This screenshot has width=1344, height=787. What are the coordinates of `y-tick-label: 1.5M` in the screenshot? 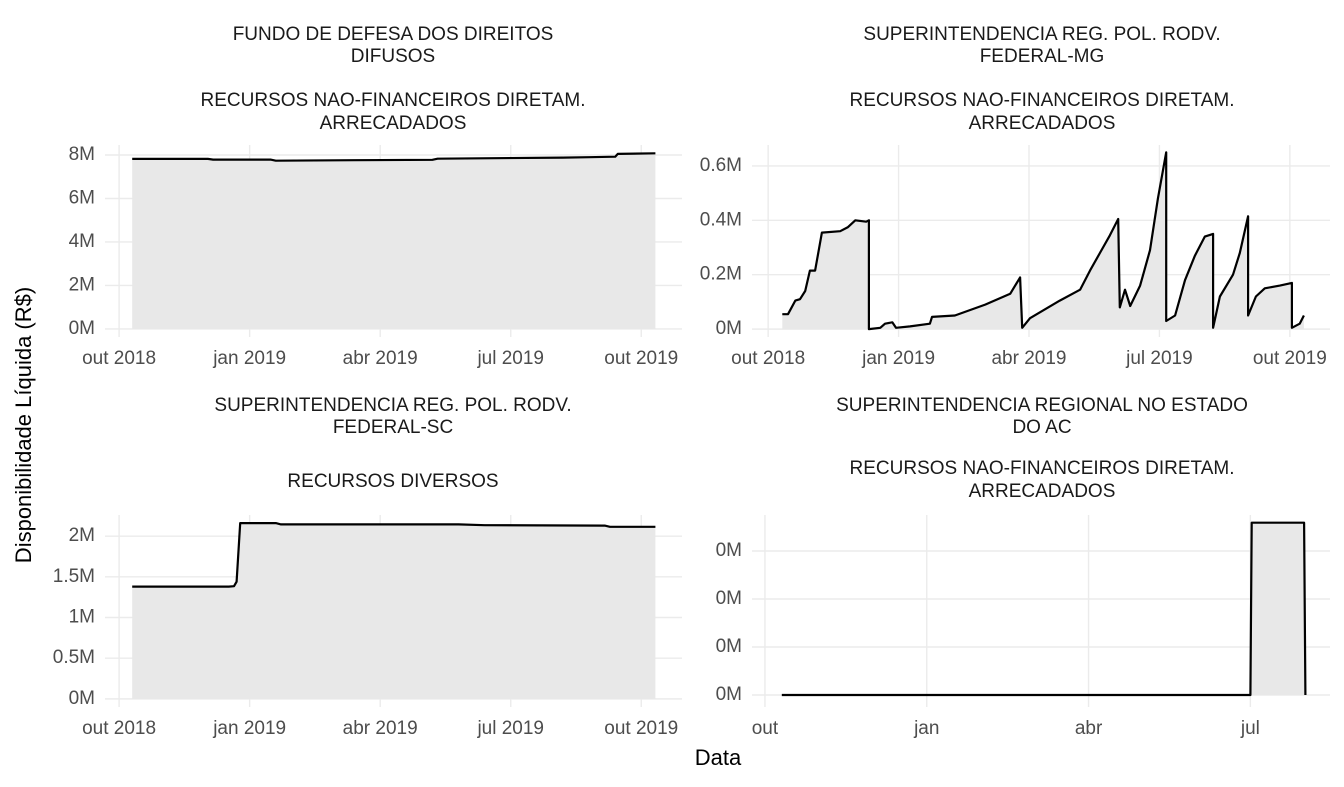 It's located at (74, 576).